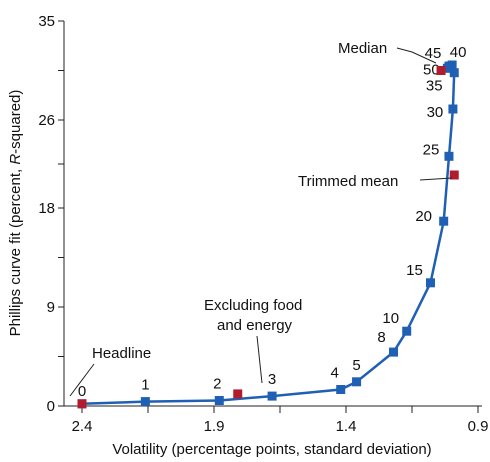 Image resolution: width=490 pixels, height=462 pixels. I want to click on point-label: 25, so click(431, 149).